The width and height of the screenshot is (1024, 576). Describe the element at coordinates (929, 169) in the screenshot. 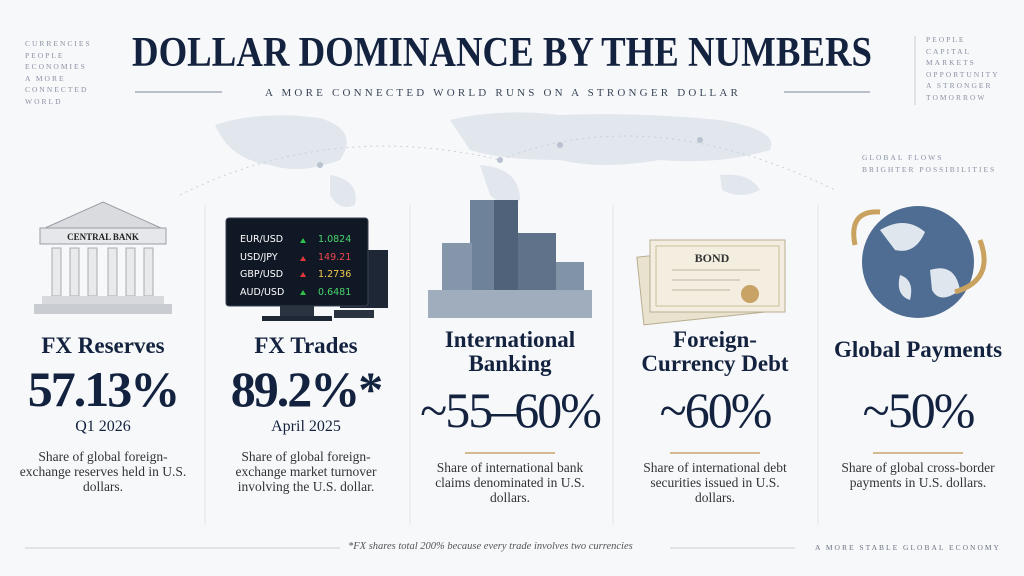

I see `note-line: BRIGHTER POSSIBILITIES` at that location.